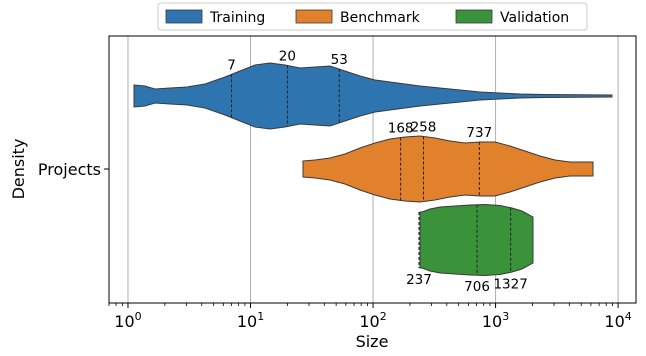 Image resolution: width=646 pixels, height=356 pixels. What do you see at coordinates (401, 129) in the screenshot?
I see `quartile-label: 168` at bounding box center [401, 129].